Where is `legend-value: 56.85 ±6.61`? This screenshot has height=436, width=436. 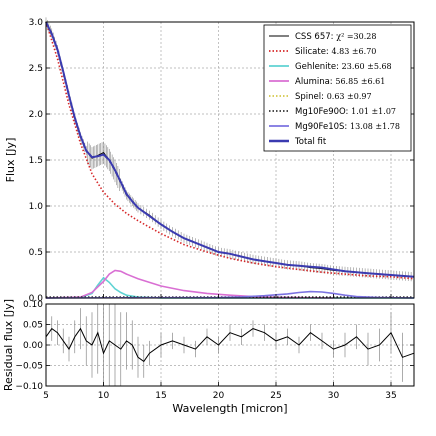 legend-value: 56.85 ±6.61 is located at coordinates (360, 81).